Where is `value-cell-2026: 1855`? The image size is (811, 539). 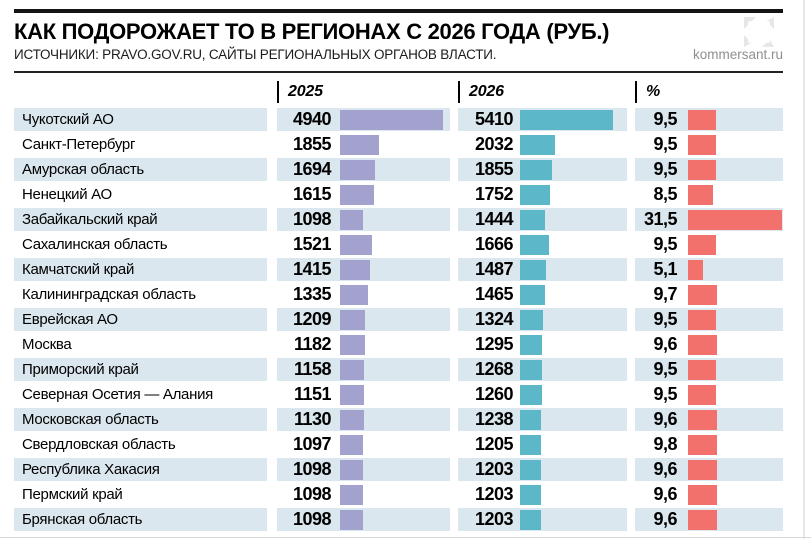
value-cell-2026: 1855 is located at coordinates (542, 169).